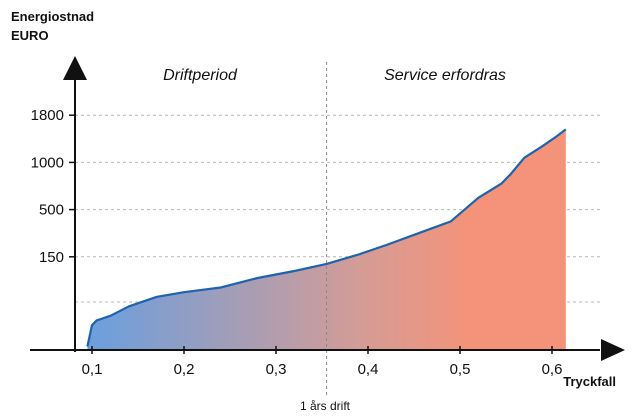 This screenshot has height=417, width=634. I want to click on x-tick-label: 0,6, so click(552, 369).